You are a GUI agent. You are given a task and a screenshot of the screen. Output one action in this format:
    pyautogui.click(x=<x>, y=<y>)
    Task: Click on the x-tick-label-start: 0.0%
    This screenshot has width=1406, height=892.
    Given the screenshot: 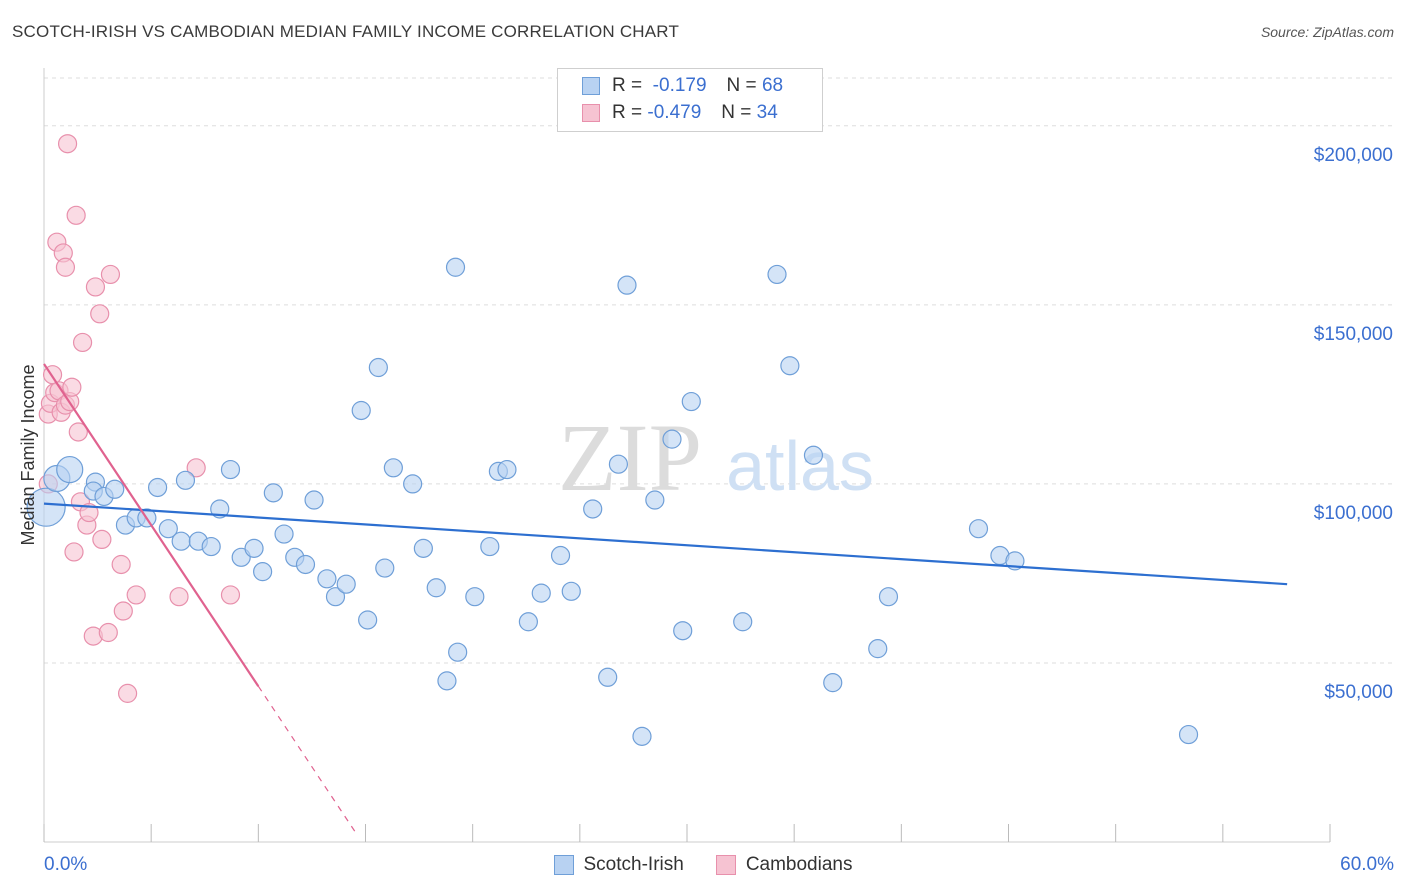 What is the action you would take?
    pyautogui.click(x=65, y=864)
    